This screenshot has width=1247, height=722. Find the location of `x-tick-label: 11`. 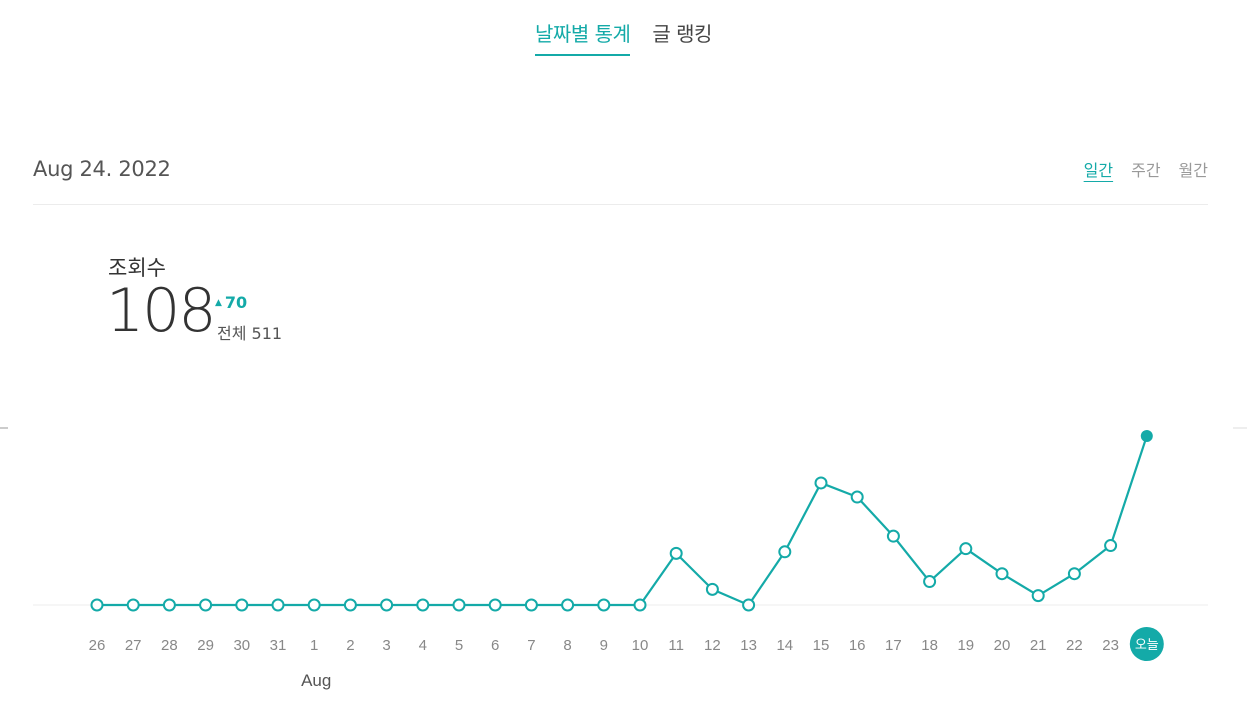

x-tick-label: 11 is located at coordinates (676, 645).